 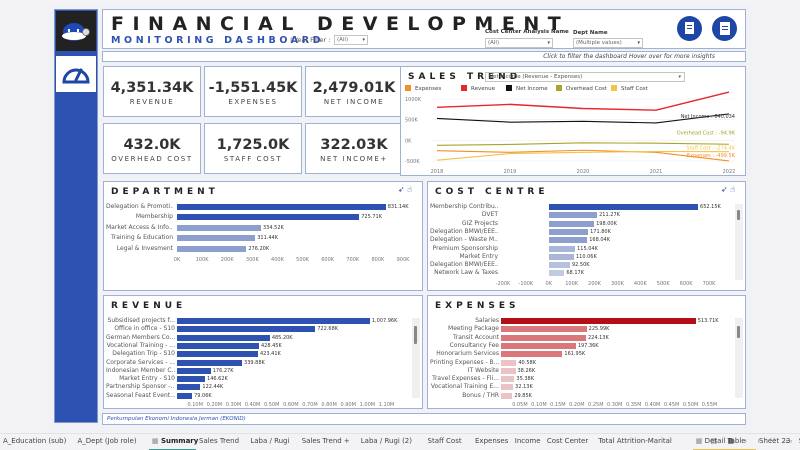 What do you see at coordinates (34, 441) in the screenshot?
I see `tab-a-education-sub: A_Education (sub)` at bounding box center [34, 441].